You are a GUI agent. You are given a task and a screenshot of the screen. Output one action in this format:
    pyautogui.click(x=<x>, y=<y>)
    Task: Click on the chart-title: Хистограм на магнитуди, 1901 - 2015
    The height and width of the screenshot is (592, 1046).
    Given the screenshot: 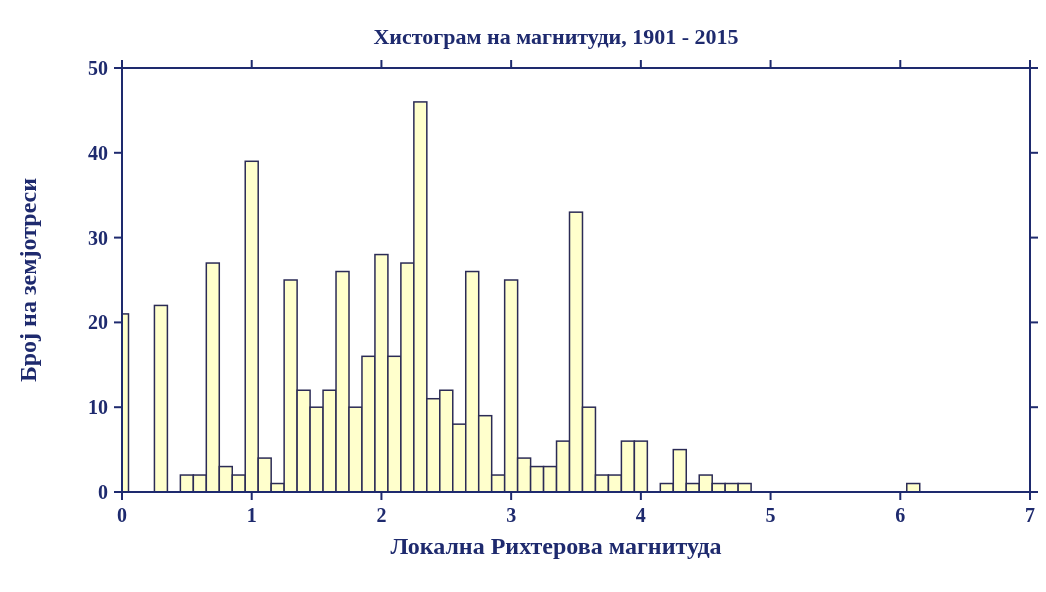 What is the action you would take?
    pyautogui.click(x=556, y=36)
    